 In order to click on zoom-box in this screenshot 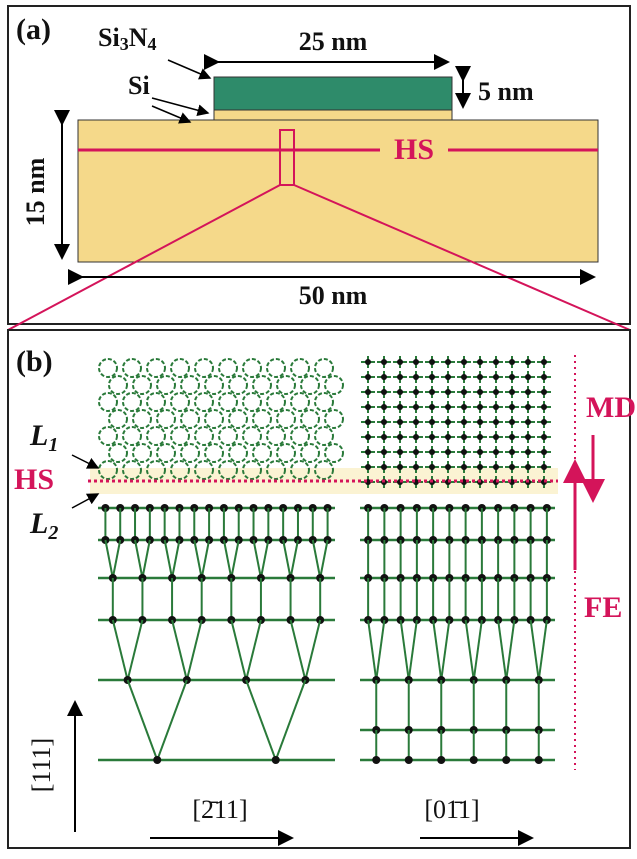, I will do `click(287, 157)`.